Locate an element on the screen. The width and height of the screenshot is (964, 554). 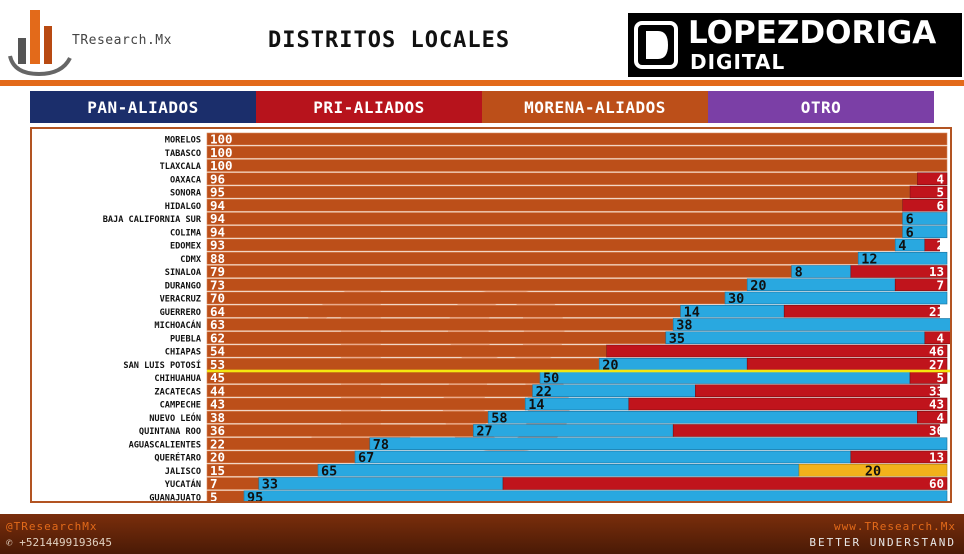
value-label-morena-morelos: 100 is located at coordinates (221, 139).